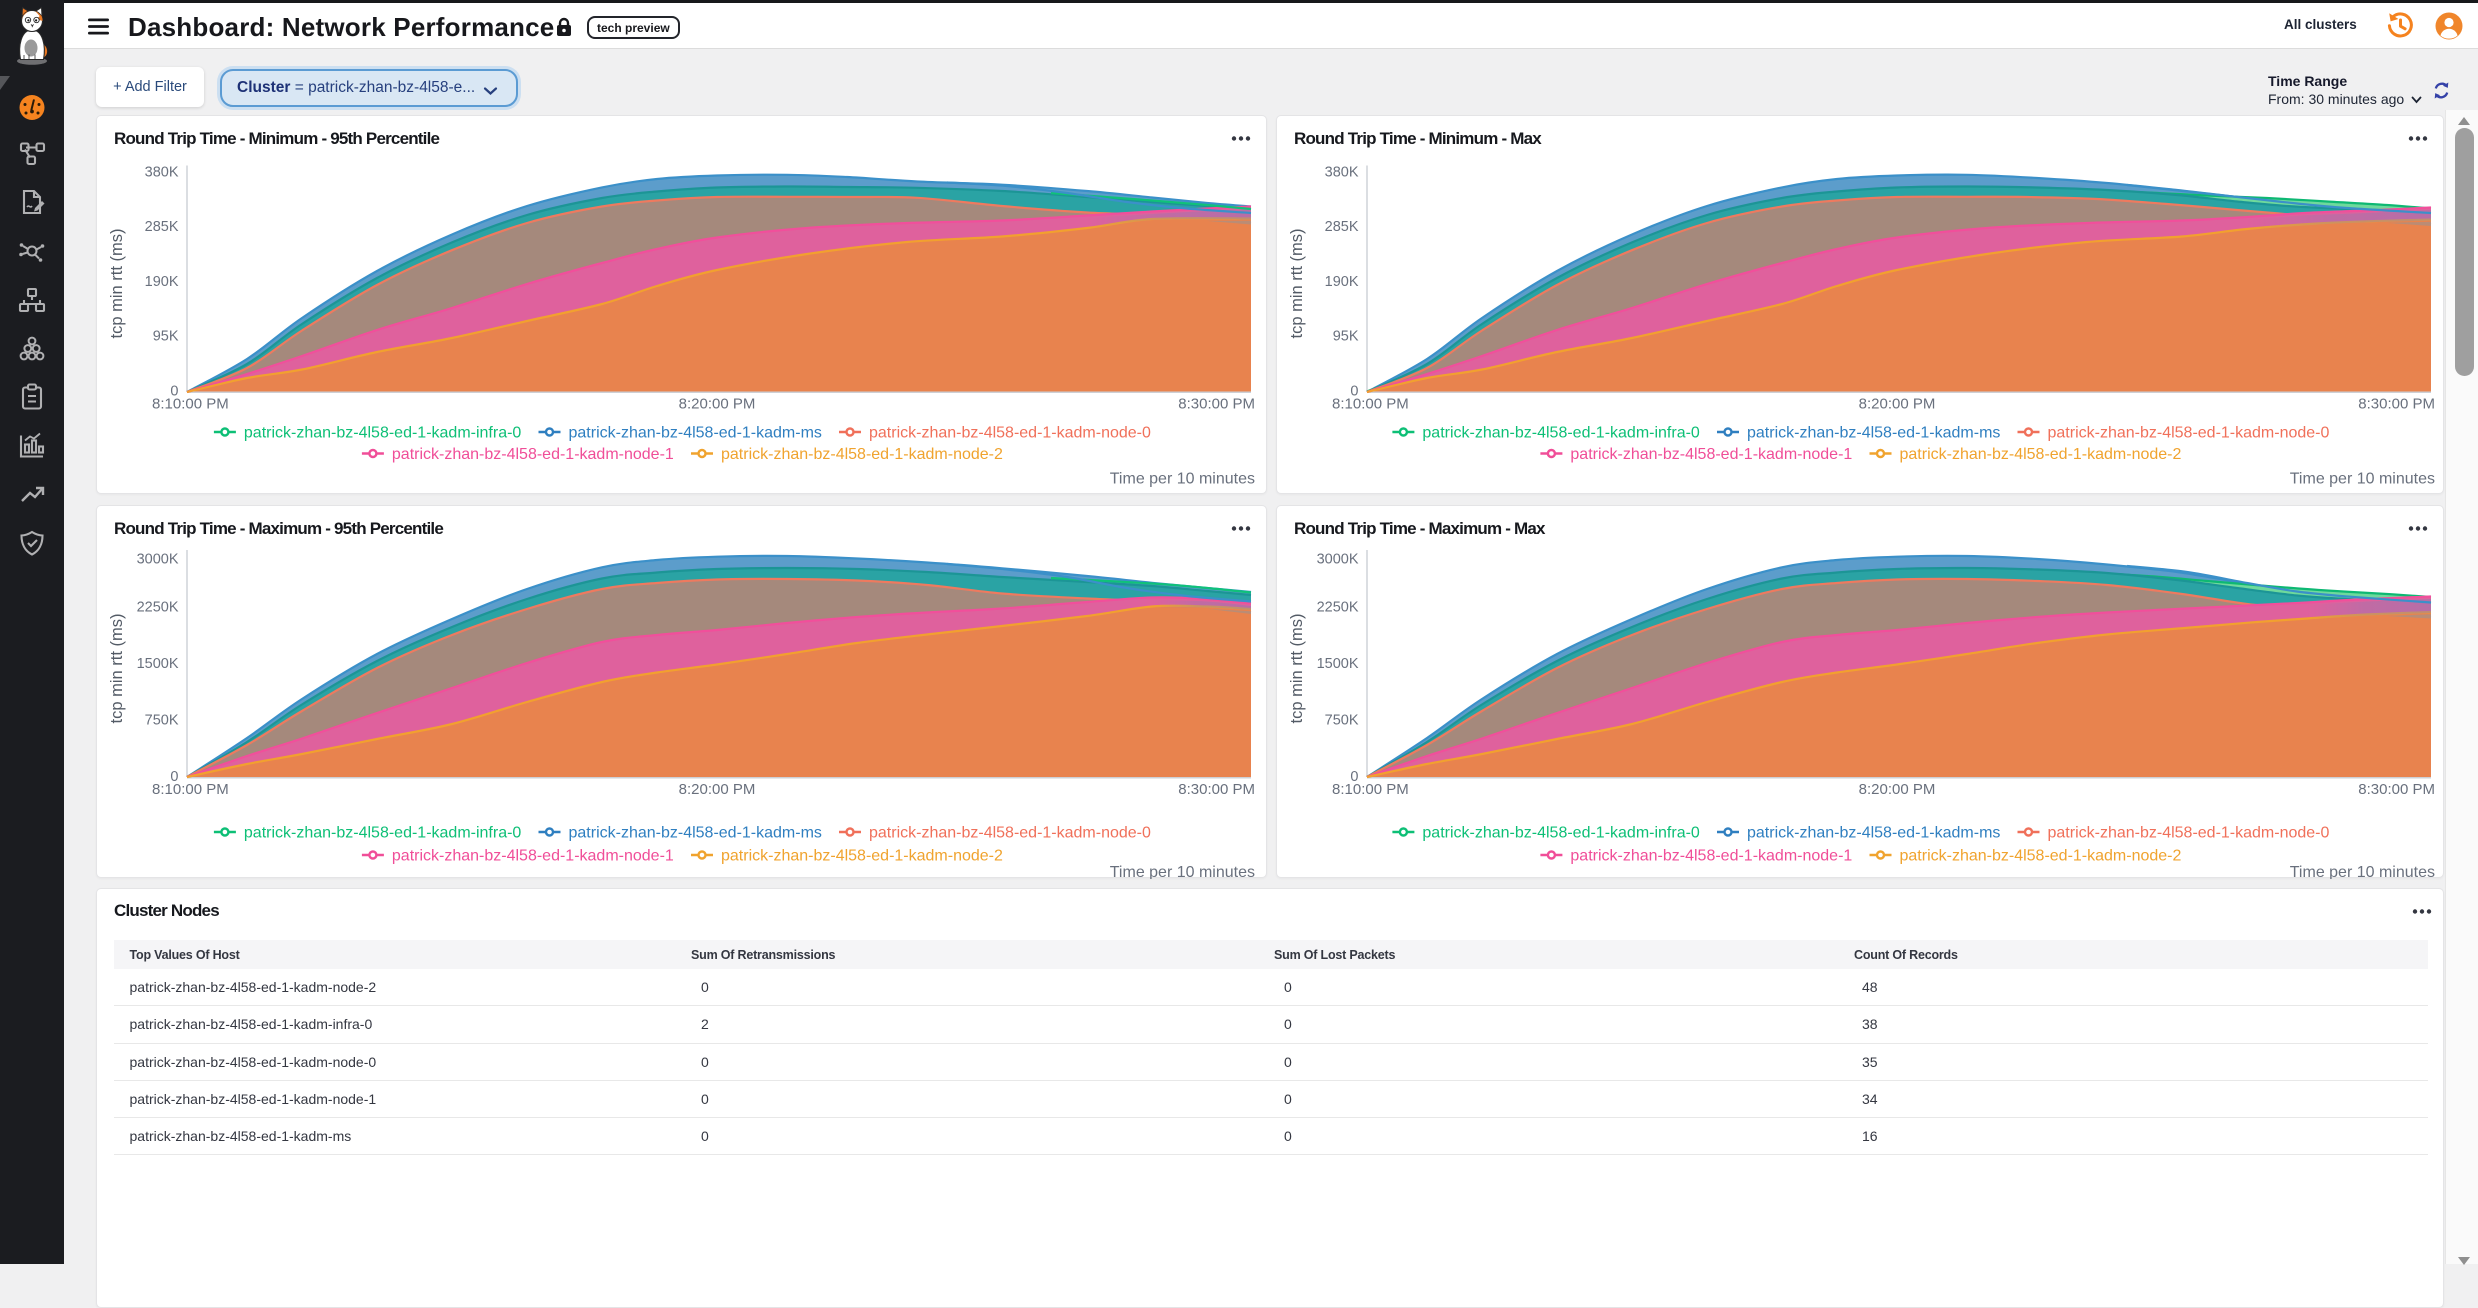 The image size is (2478, 1308). What do you see at coordinates (1418, 138) in the screenshot?
I see `svg-text:Round Trip Time - Minimum - Ma: Round Trip Time - Minimum - Max` at bounding box center [1418, 138].